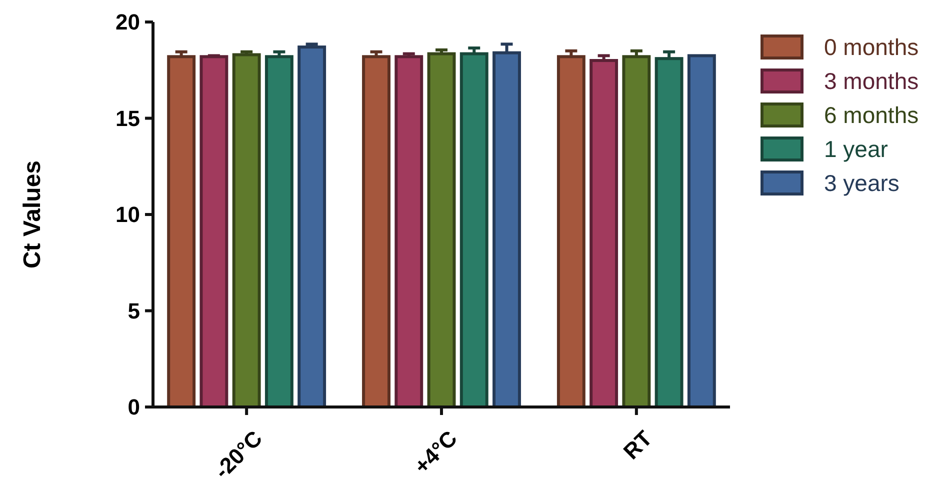  What do you see at coordinates (134, 407) in the screenshot?
I see `y-tick-label: 0` at bounding box center [134, 407].